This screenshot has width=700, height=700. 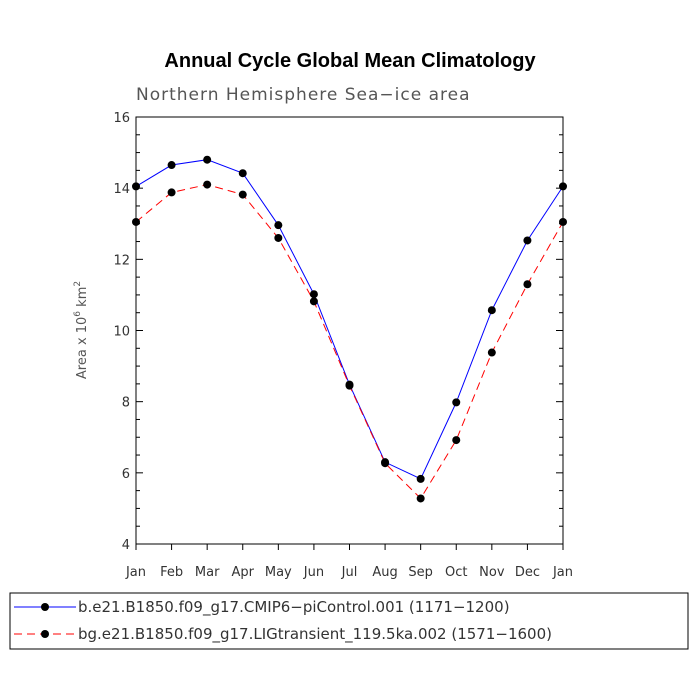 What do you see at coordinates (313, 572) in the screenshot?
I see `x-tick-label: Jun` at bounding box center [313, 572].